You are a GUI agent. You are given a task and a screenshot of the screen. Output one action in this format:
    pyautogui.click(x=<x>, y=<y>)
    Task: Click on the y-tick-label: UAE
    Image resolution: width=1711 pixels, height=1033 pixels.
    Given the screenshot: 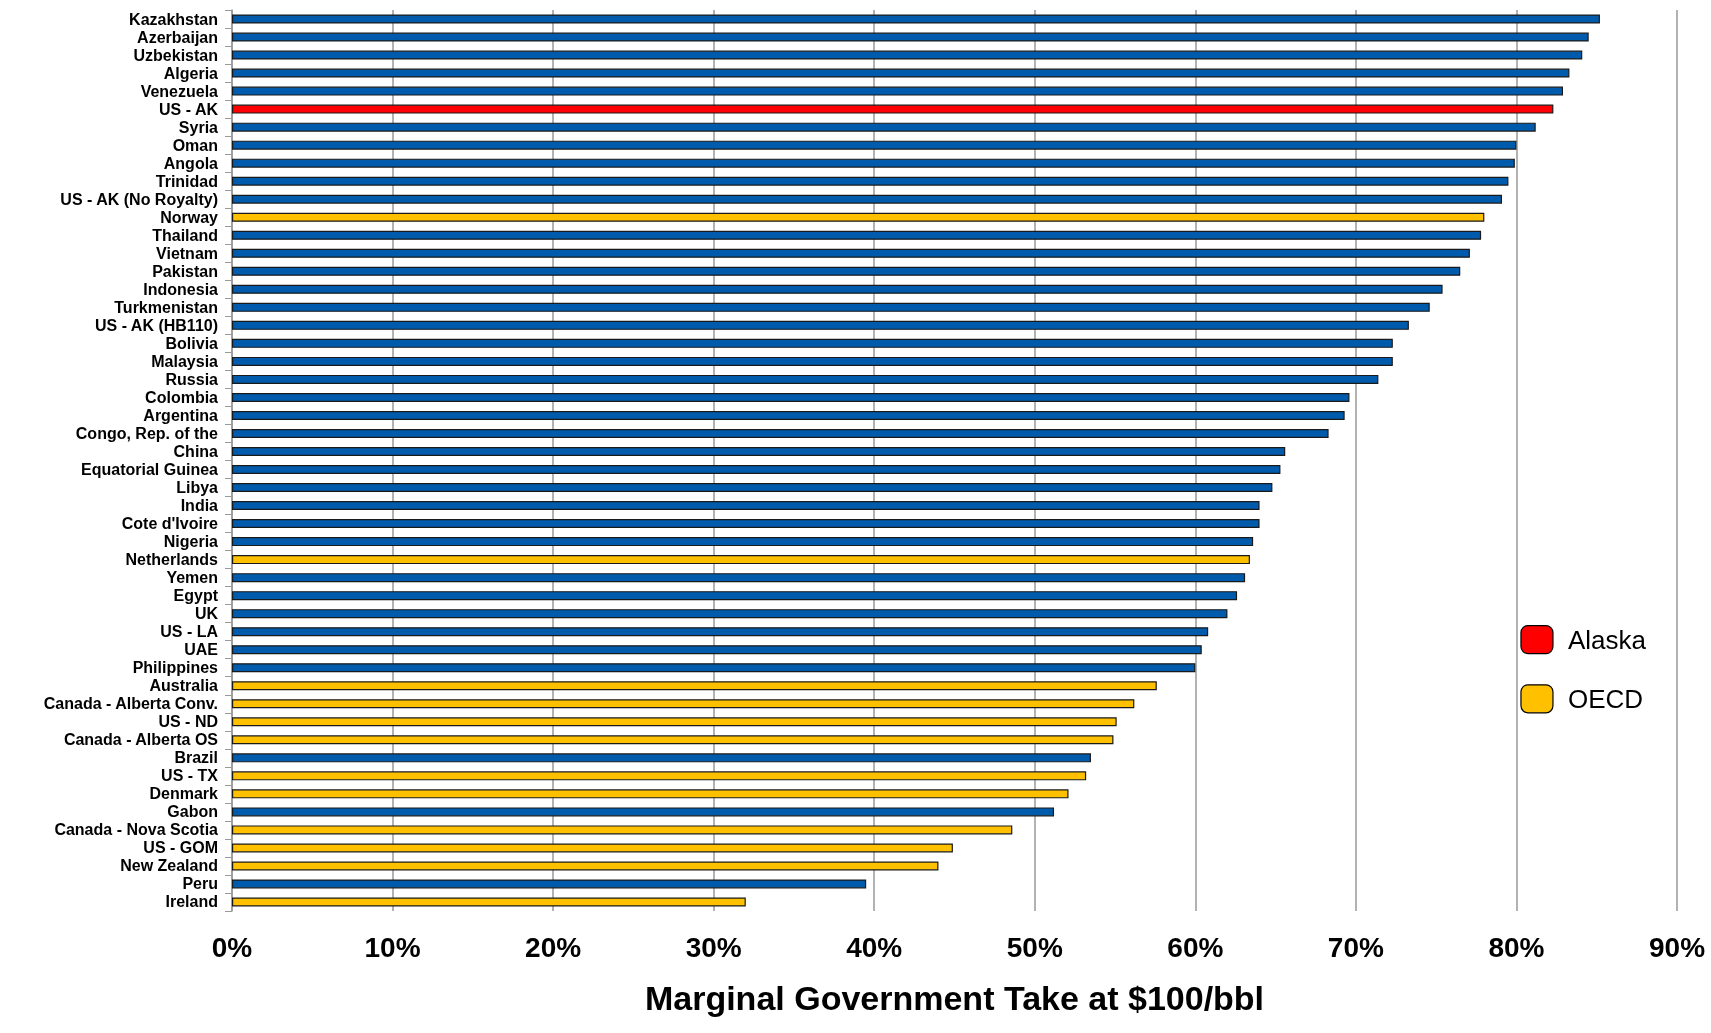 What is the action you would take?
    pyautogui.click(x=201, y=650)
    